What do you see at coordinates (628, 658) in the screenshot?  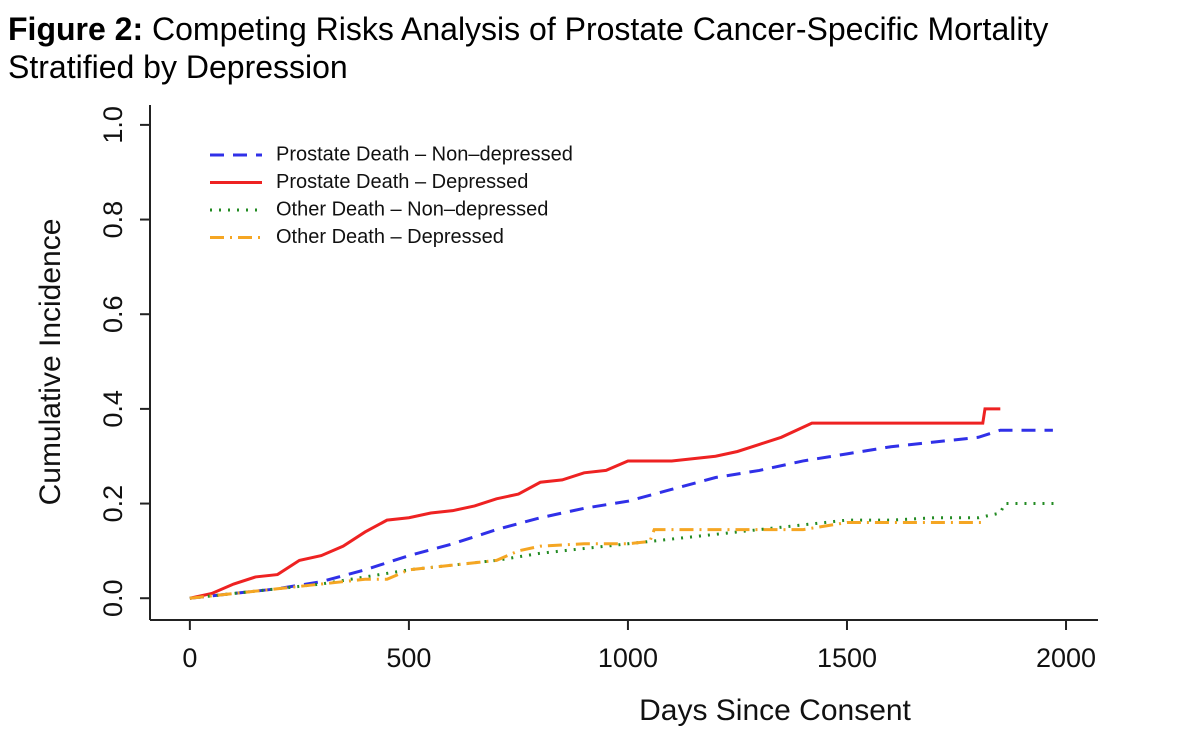 I see `x-tick-label: 1000` at bounding box center [628, 658].